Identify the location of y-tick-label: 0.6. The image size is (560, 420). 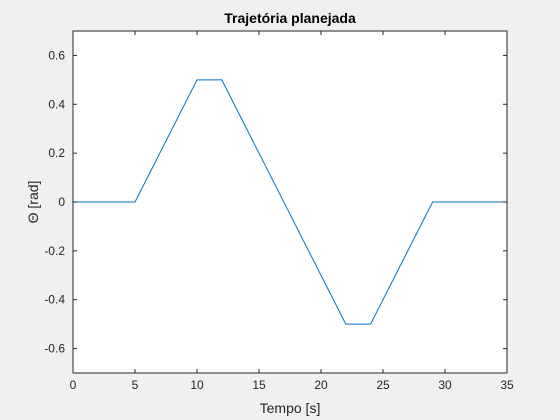
(56, 55).